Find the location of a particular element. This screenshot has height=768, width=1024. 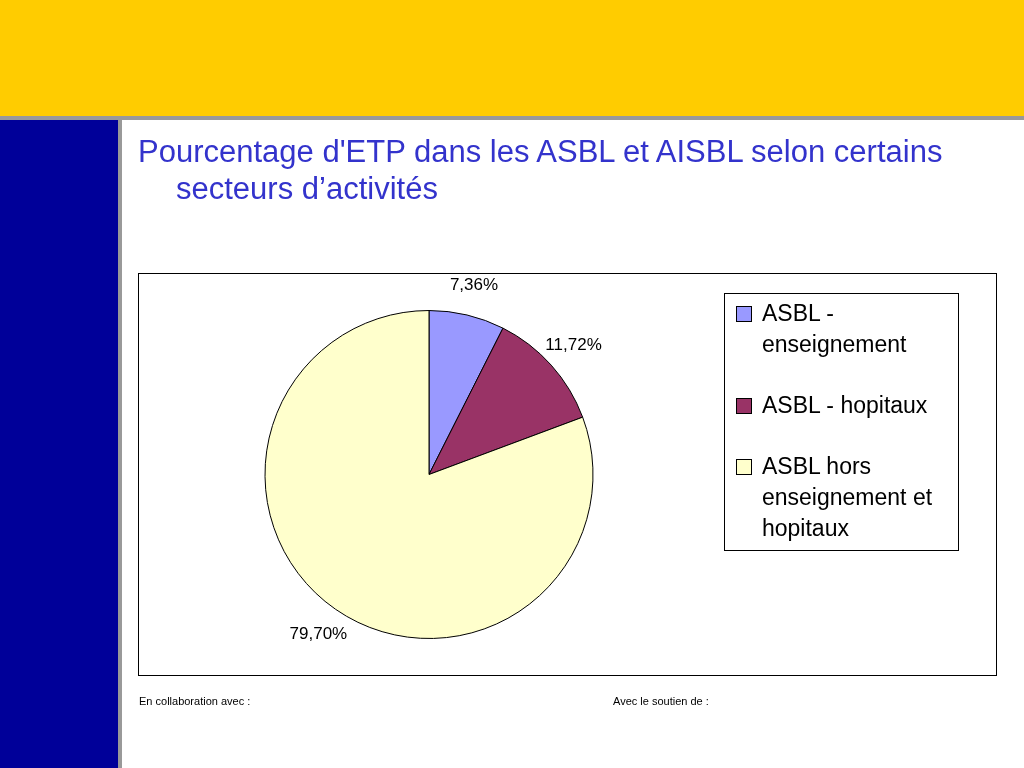

legend-label: ASBL - enseignement is located at coordinates (835, 329).